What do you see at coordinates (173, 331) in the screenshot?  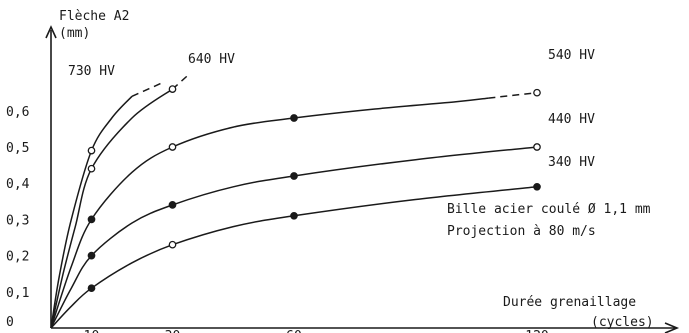 I see `x-tick-label: 30` at bounding box center [173, 331].